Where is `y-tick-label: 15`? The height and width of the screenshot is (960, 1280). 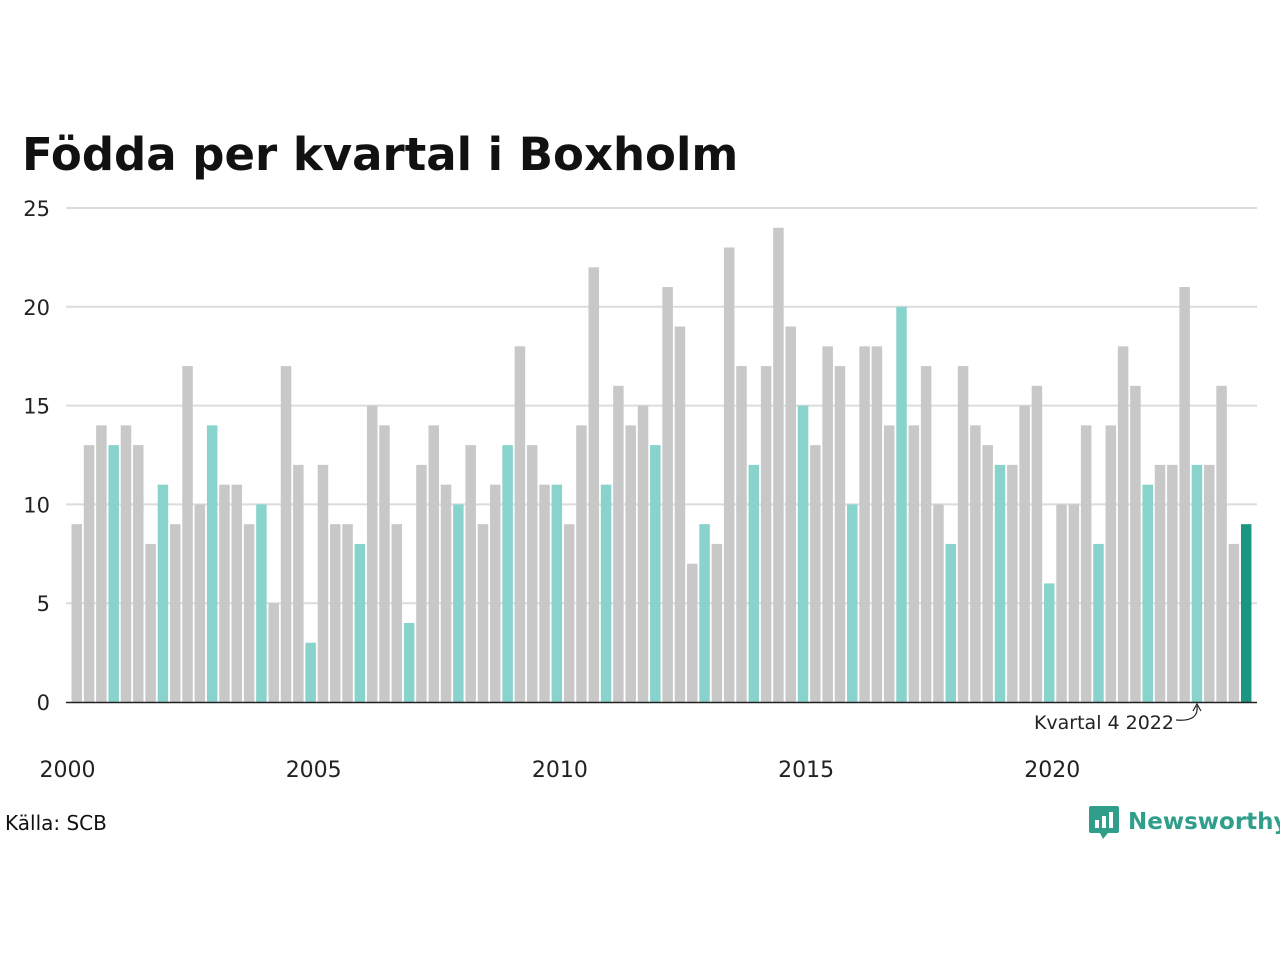 y-tick-label: 15 is located at coordinates (36, 407).